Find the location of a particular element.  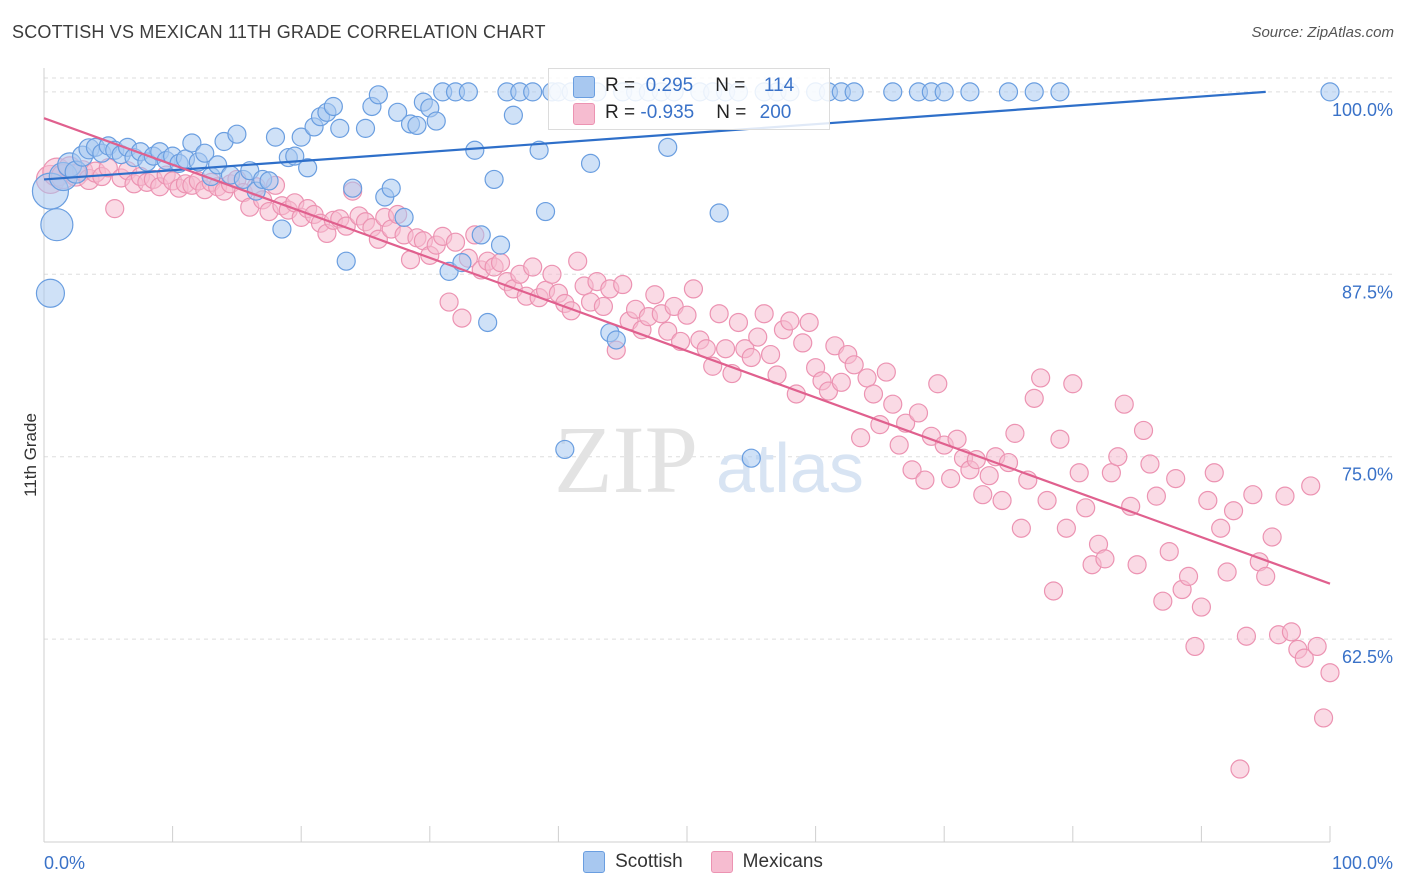

legend-item-scottish: Scottish is located at coordinates (633, 862).